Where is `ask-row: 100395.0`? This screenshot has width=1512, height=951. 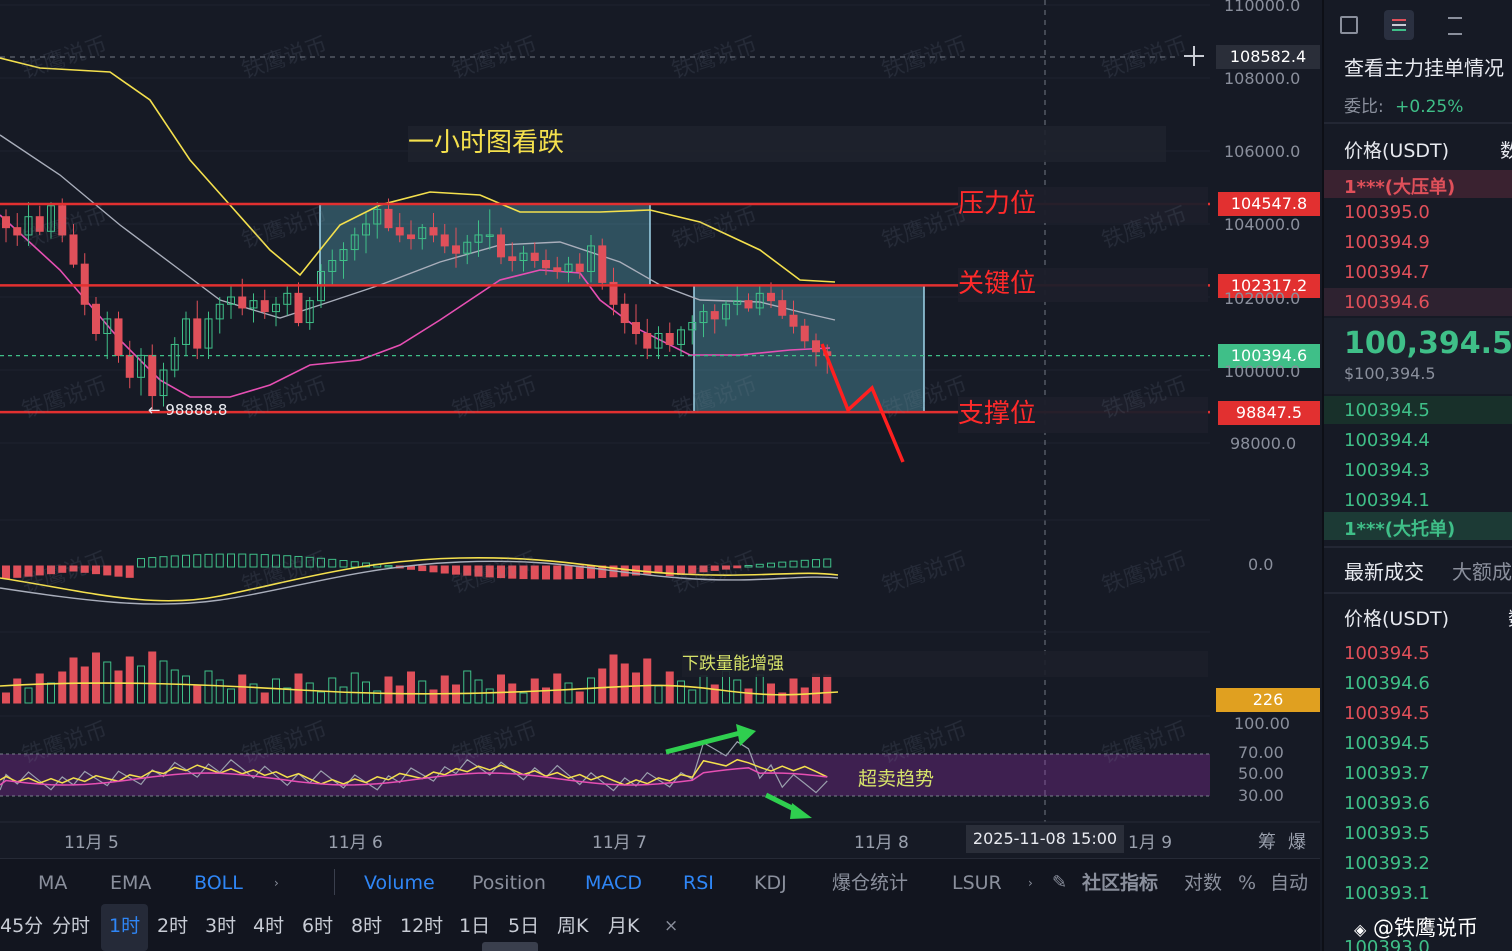
ask-row: 100395.0 is located at coordinates (1387, 212).